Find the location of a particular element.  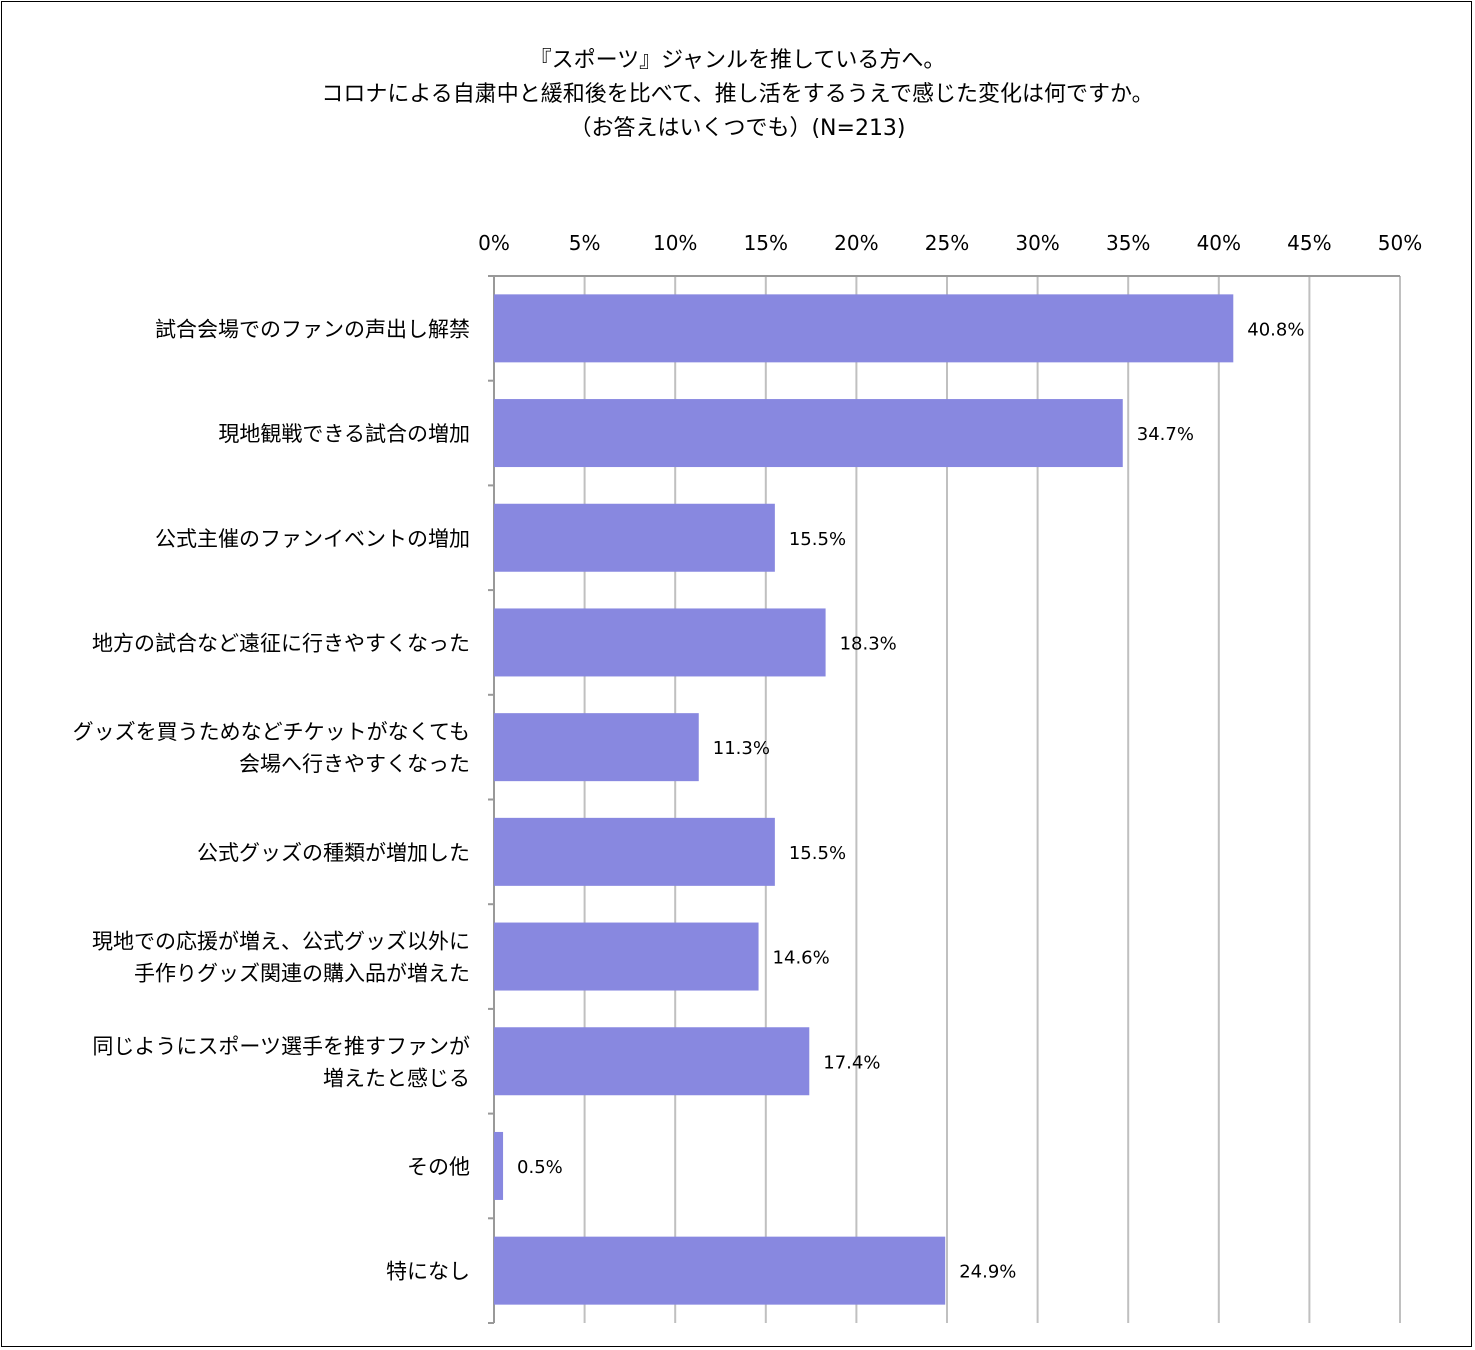

category-label: 地方の試合など遠征に行きやすくなった is located at coordinates (281, 643).